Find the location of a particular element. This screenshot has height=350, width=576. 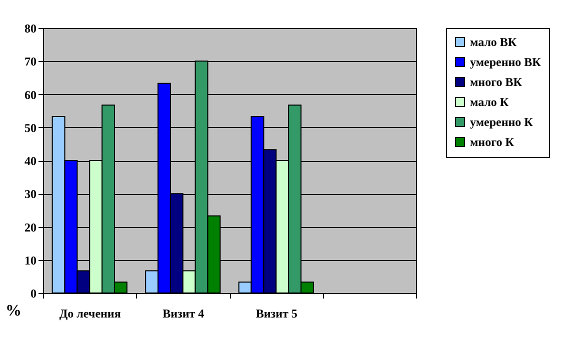

legend-label: много К is located at coordinates (492, 142).